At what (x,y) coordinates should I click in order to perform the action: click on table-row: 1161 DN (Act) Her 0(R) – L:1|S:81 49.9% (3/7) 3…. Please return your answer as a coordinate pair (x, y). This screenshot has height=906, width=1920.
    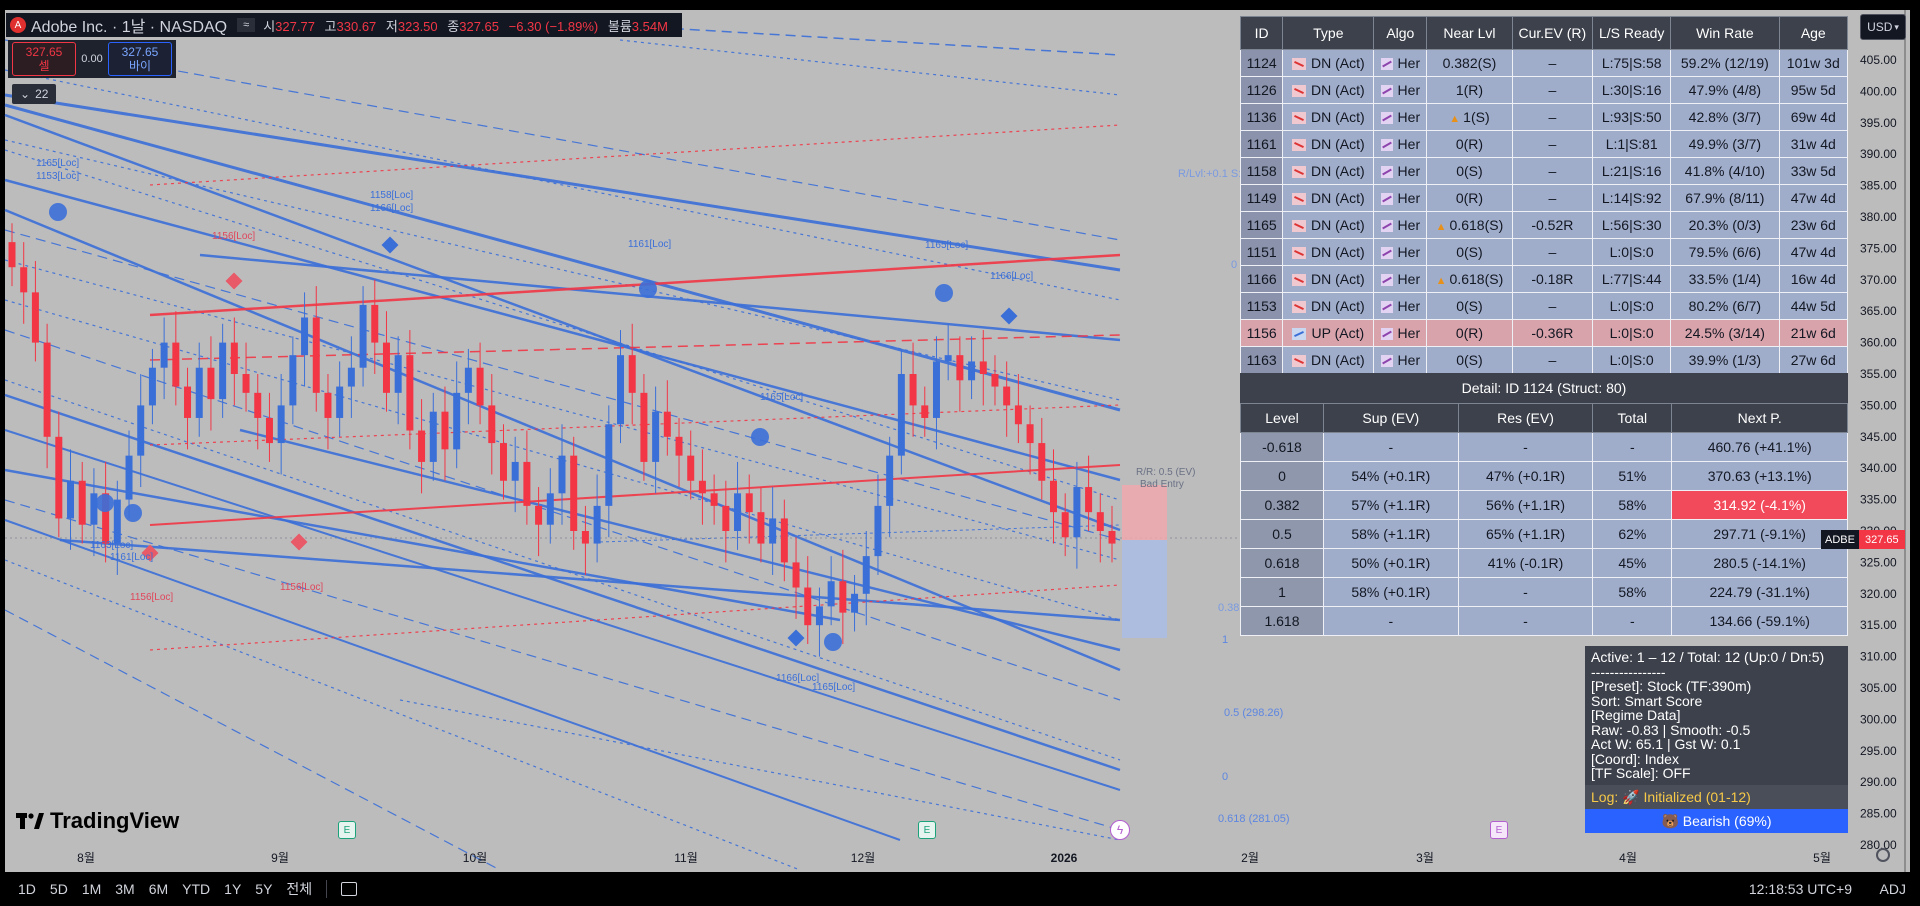
    Looking at the image, I should click on (1544, 144).